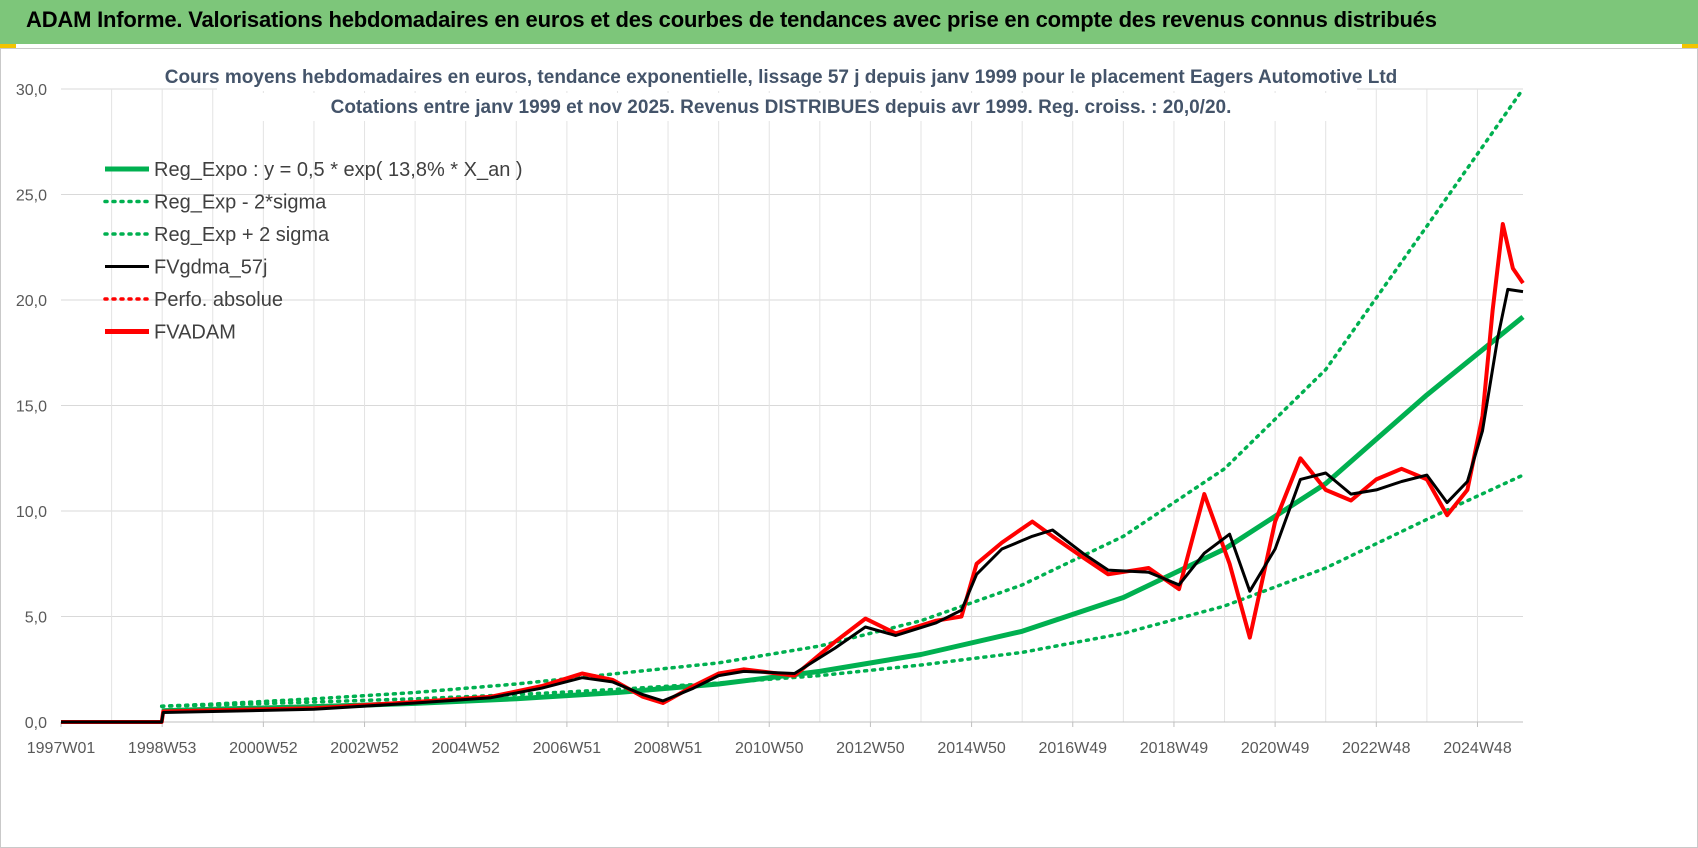 This screenshot has height=848, width=1698. I want to click on y-tick-label: 20,0, so click(31, 301).